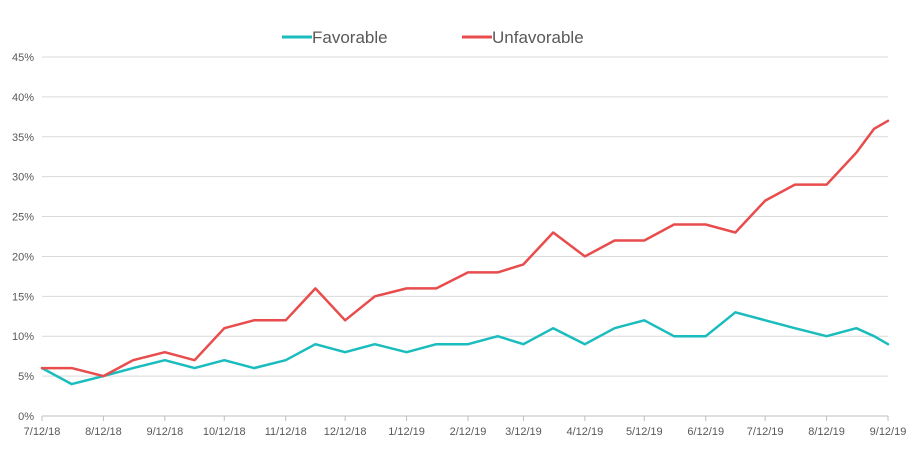 The width and height of the screenshot is (924, 457). Describe the element at coordinates (23, 218) in the screenshot. I see `y-tick-label: 25%` at that location.